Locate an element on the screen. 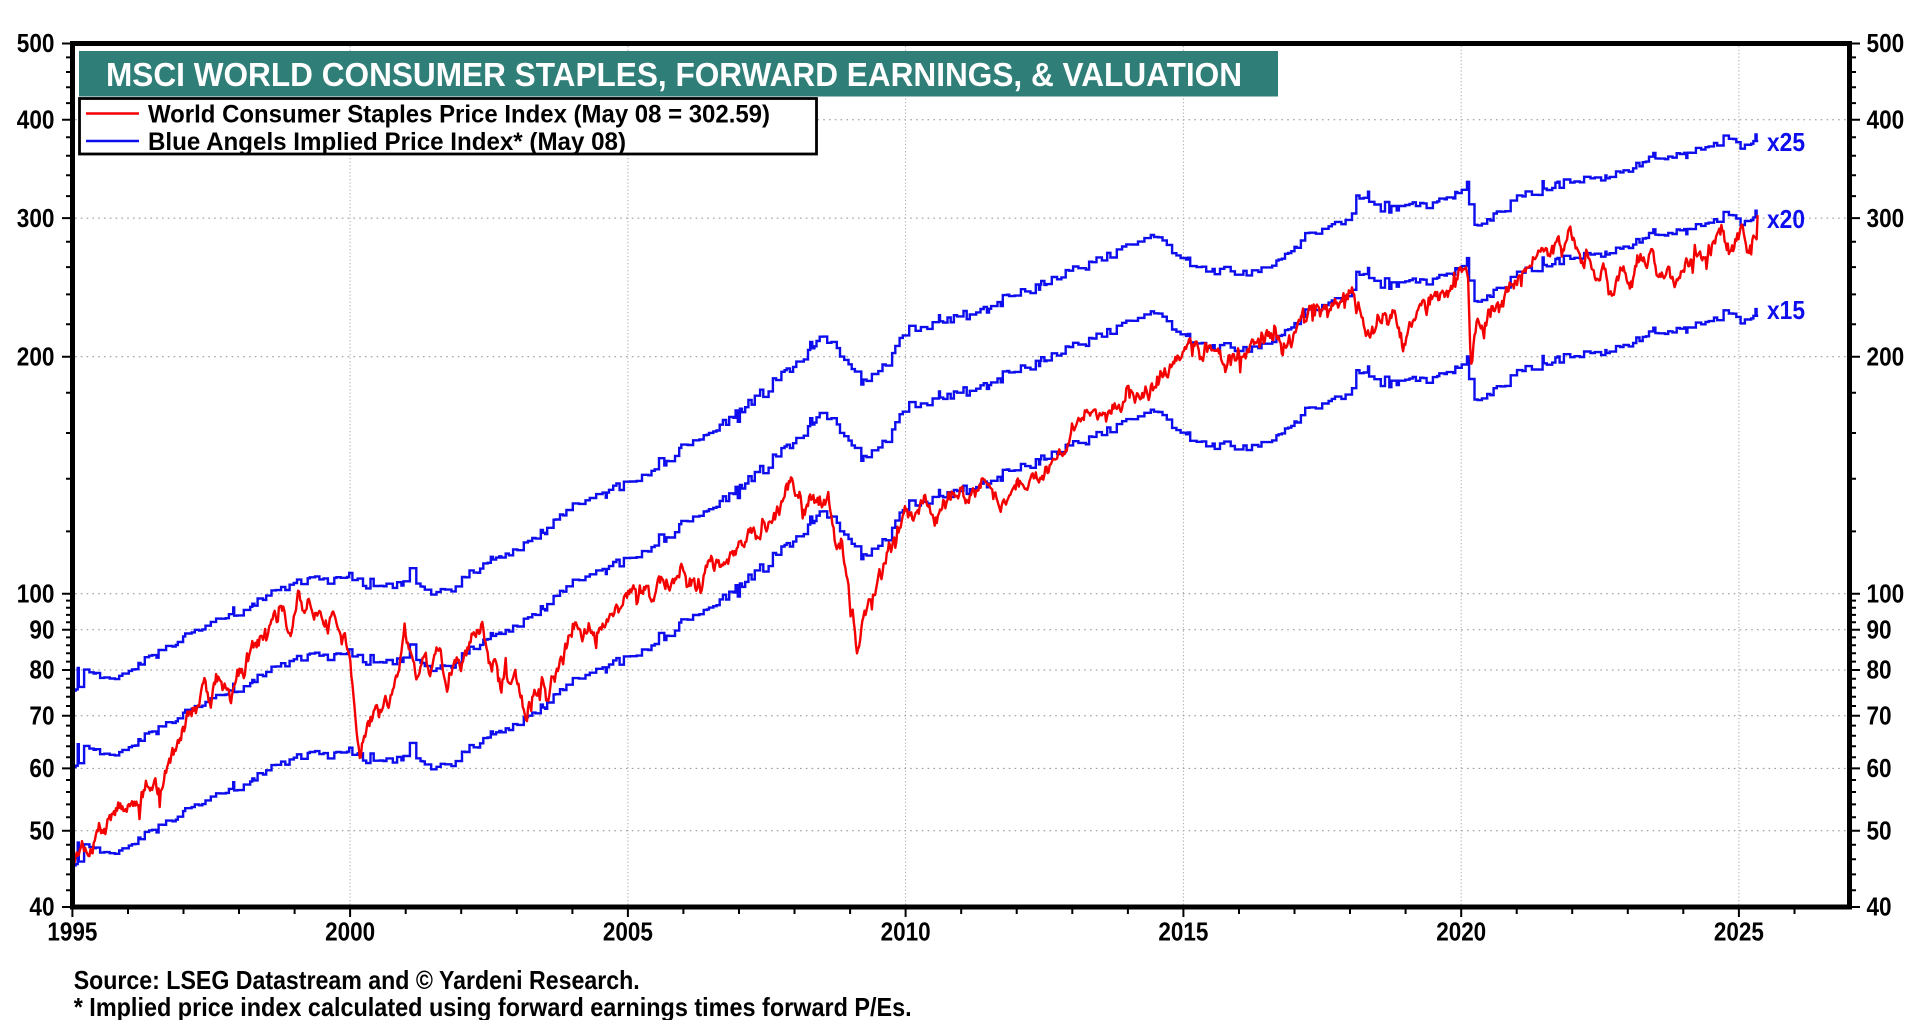  svg-text: 2010 is located at coordinates (906, 932).